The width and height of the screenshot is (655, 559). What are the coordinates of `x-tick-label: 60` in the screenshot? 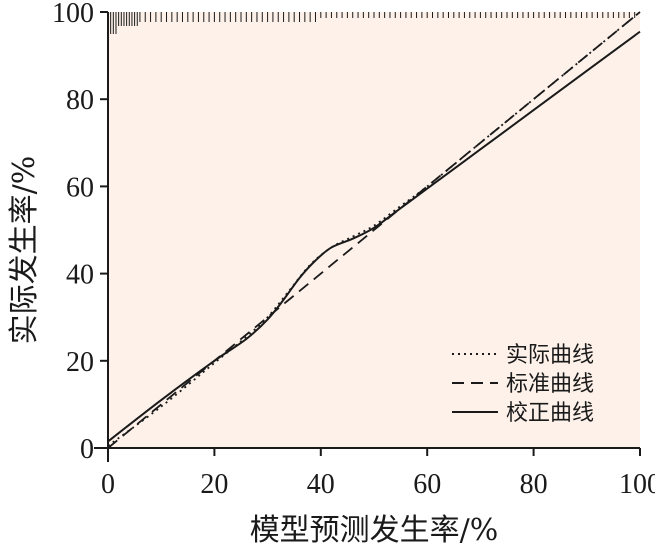 It's located at (427, 484).